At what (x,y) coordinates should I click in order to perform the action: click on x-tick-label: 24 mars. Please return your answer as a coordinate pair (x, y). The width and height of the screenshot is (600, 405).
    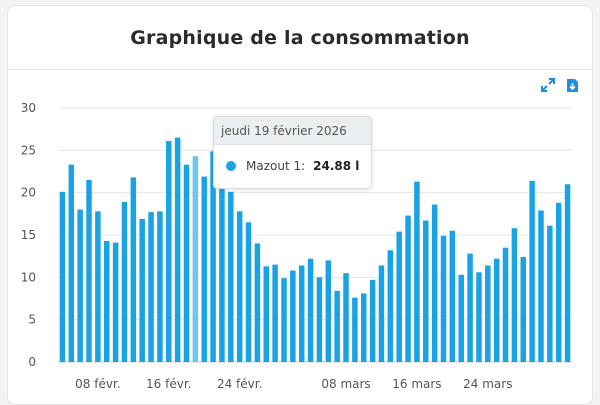
    Looking at the image, I should click on (487, 384).